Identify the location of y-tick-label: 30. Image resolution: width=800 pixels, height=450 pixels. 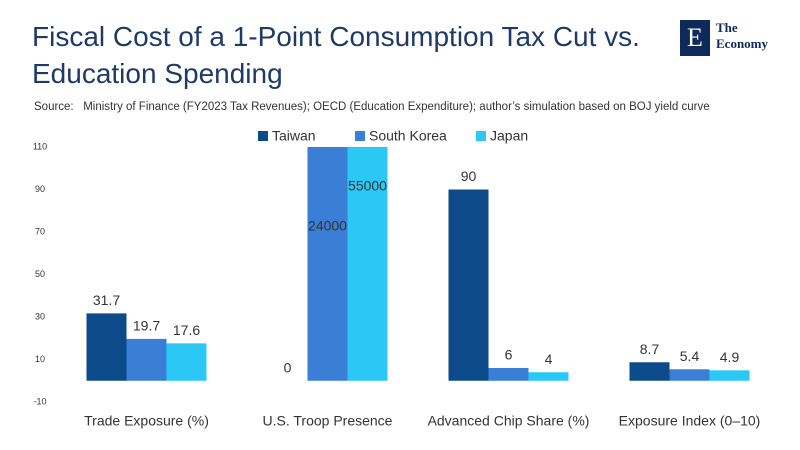
(40, 316).